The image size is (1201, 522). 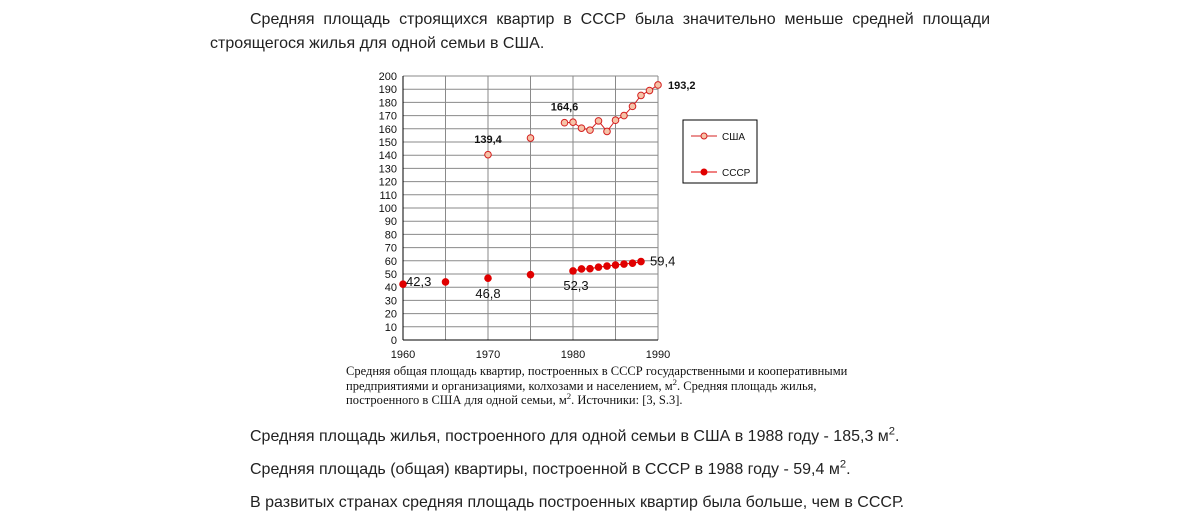 I want to click on grid, so click(x=530, y=208).